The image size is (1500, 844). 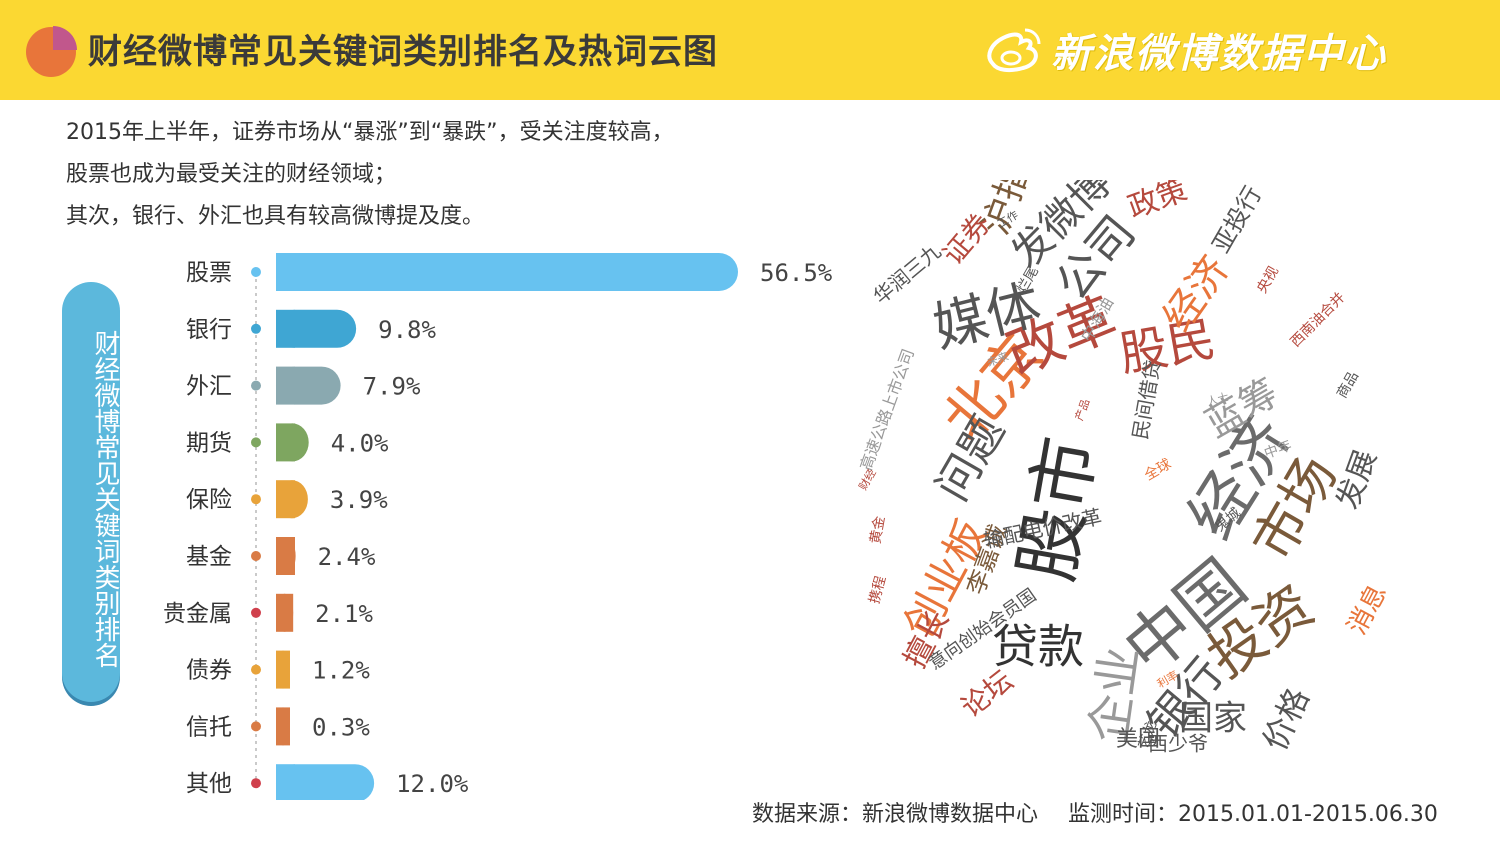 I want to click on cloud-word: 企业, so click(x=1115, y=694).